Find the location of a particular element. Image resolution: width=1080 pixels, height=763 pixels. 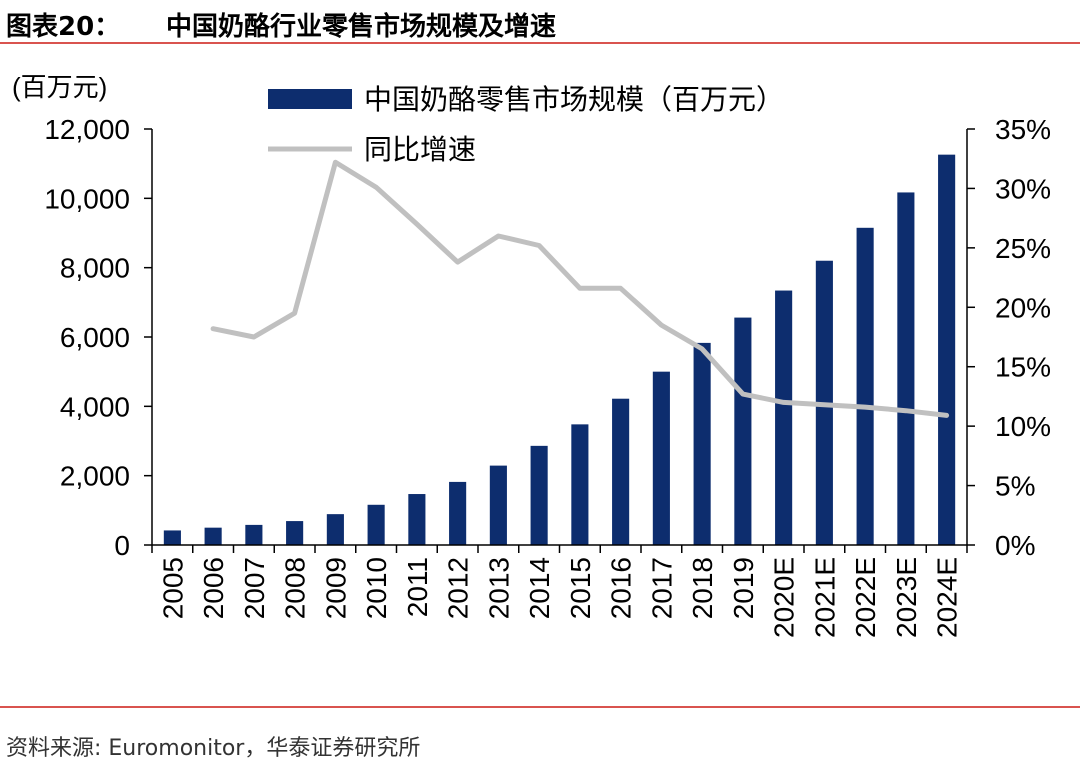

right-tick-label: 20% is located at coordinates (1023, 307).